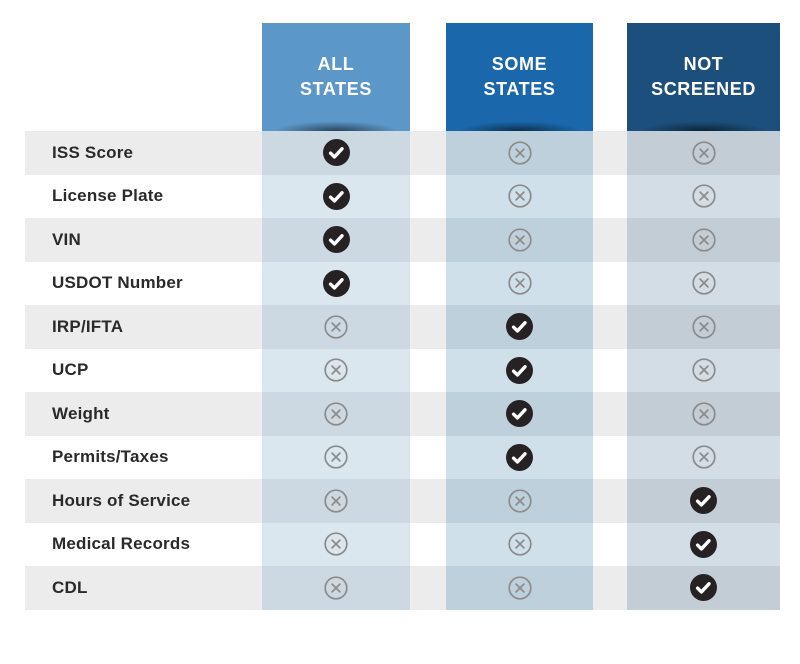 The image size is (800, 664). Describe the element at coordinates (70, 587) in the screenshot. I see `row-label: CDL` at that location.